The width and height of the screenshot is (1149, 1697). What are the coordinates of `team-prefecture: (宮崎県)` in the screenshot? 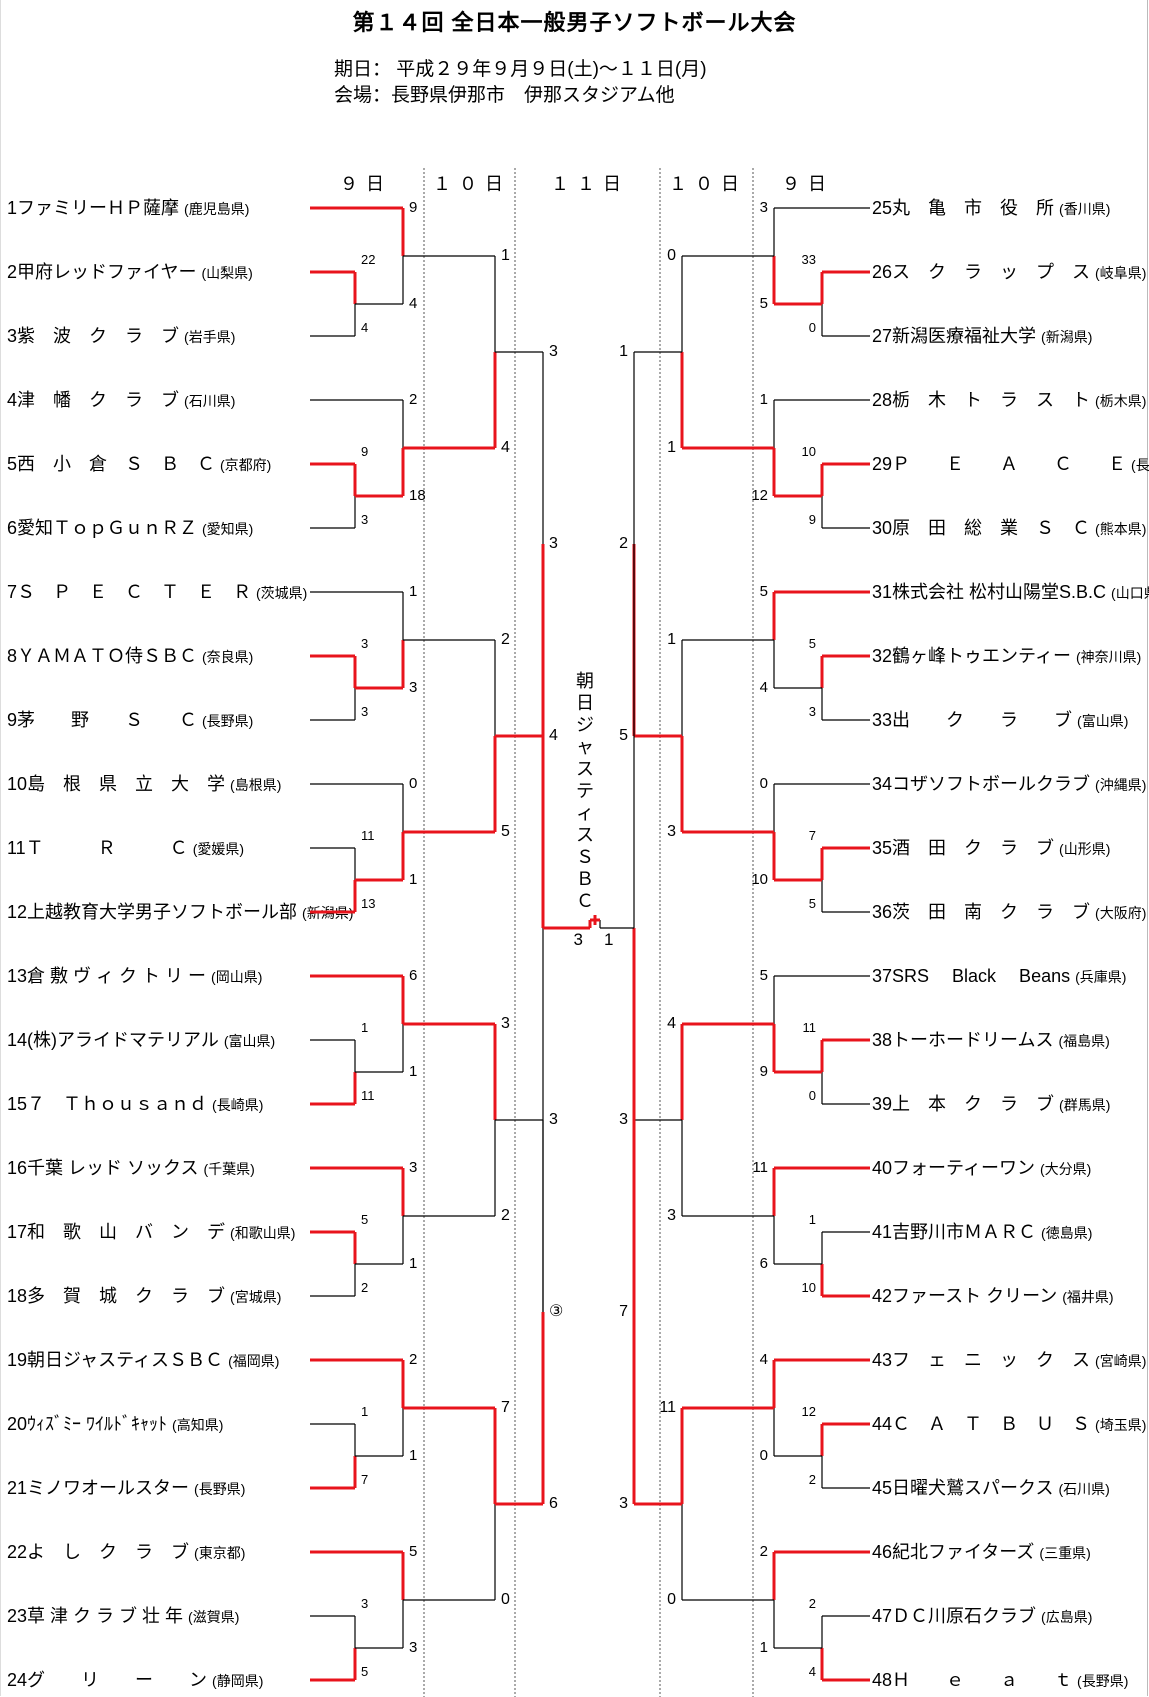 It's located at (1121, 1361).